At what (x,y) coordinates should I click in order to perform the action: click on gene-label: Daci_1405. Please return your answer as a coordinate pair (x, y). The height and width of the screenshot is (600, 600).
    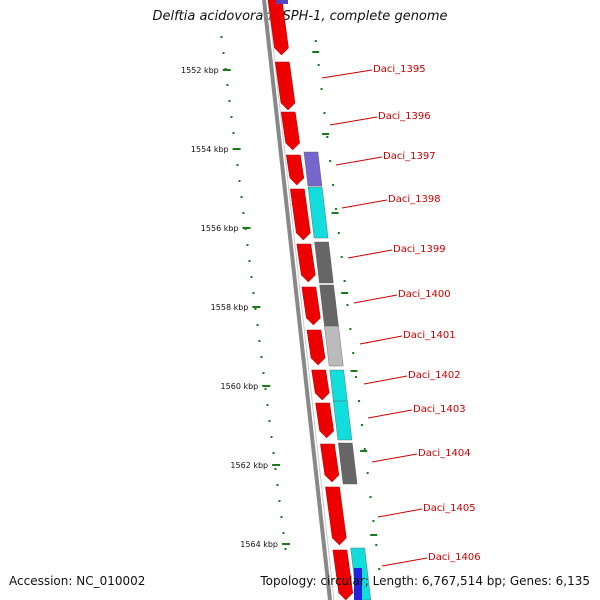
    Looking at the image, I should click on (449, 508).